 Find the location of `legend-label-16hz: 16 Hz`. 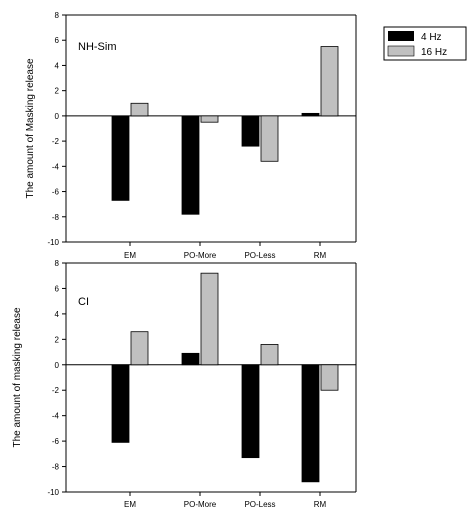

legend-label-16hz: 16 Hz is located at coordinates (434, 52).